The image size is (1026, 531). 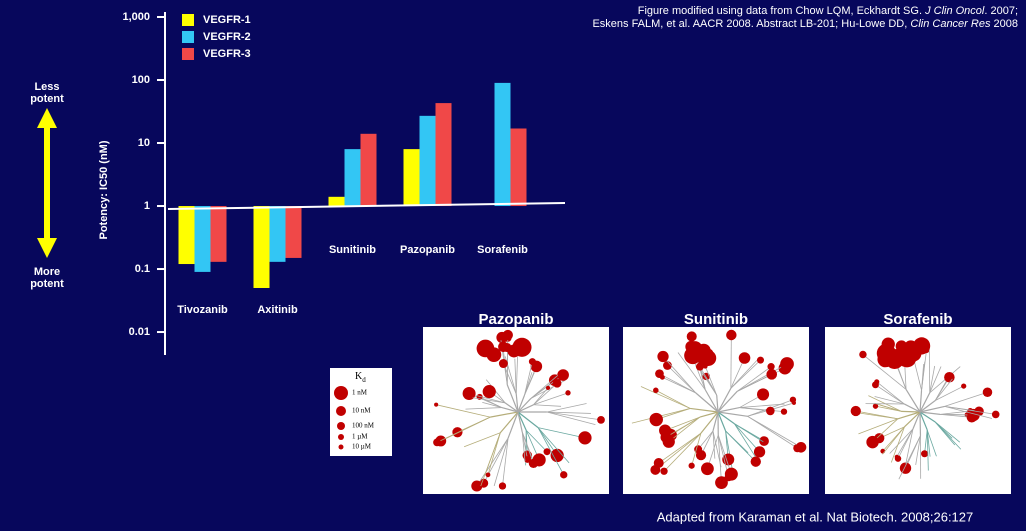 I want to click on panel-title: Sunitinib, so click(x=716, y=319).